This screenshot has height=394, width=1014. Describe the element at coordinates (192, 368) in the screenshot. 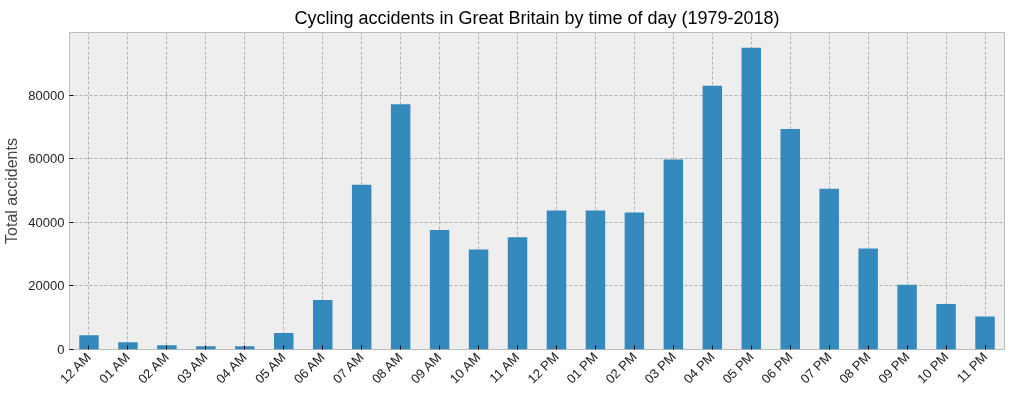

I see `x-tick-label: 03 AM` at that location.